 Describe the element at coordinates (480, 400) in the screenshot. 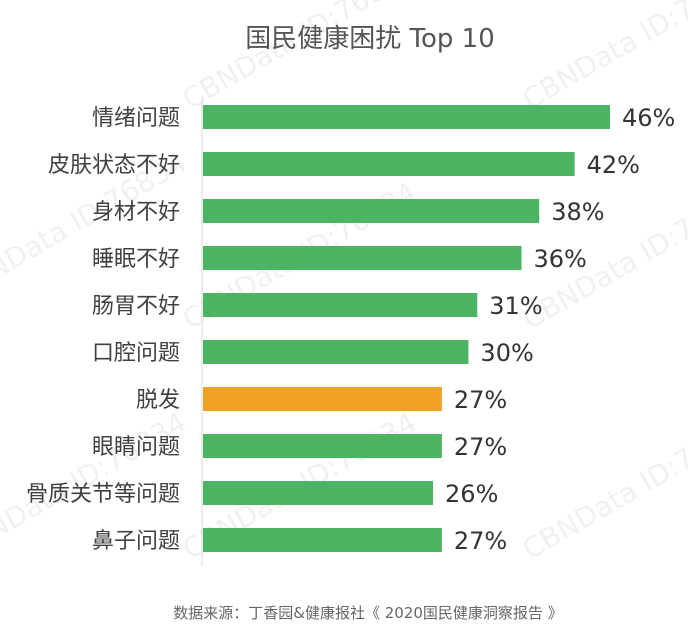

I see `value-label-7: 27%` at that location.